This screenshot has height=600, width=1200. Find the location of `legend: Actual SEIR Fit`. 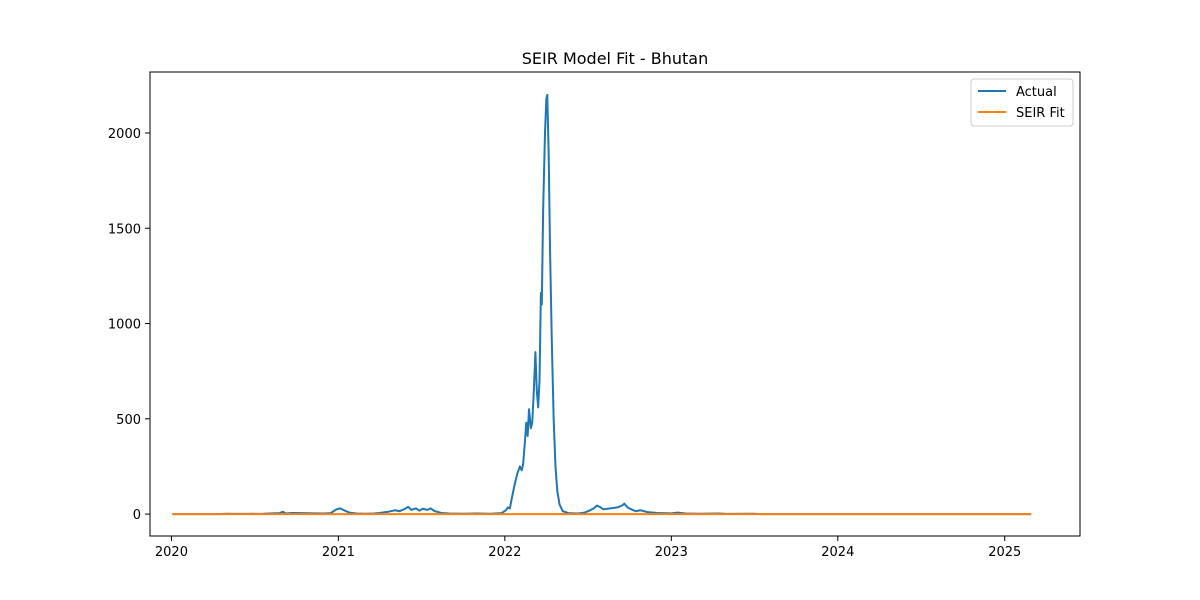

legend: Actual SEIR Fit is located at coordinates (1022, 102).